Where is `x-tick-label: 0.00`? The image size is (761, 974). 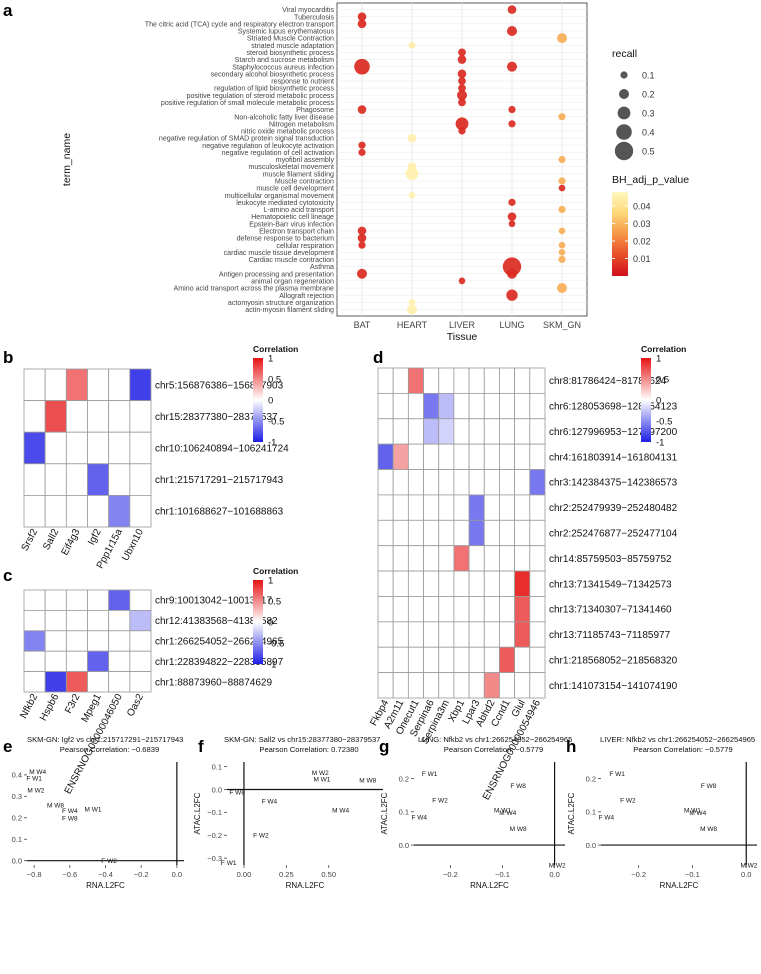
x-tick-label: 0.00 is located at coordinates (244, 874).